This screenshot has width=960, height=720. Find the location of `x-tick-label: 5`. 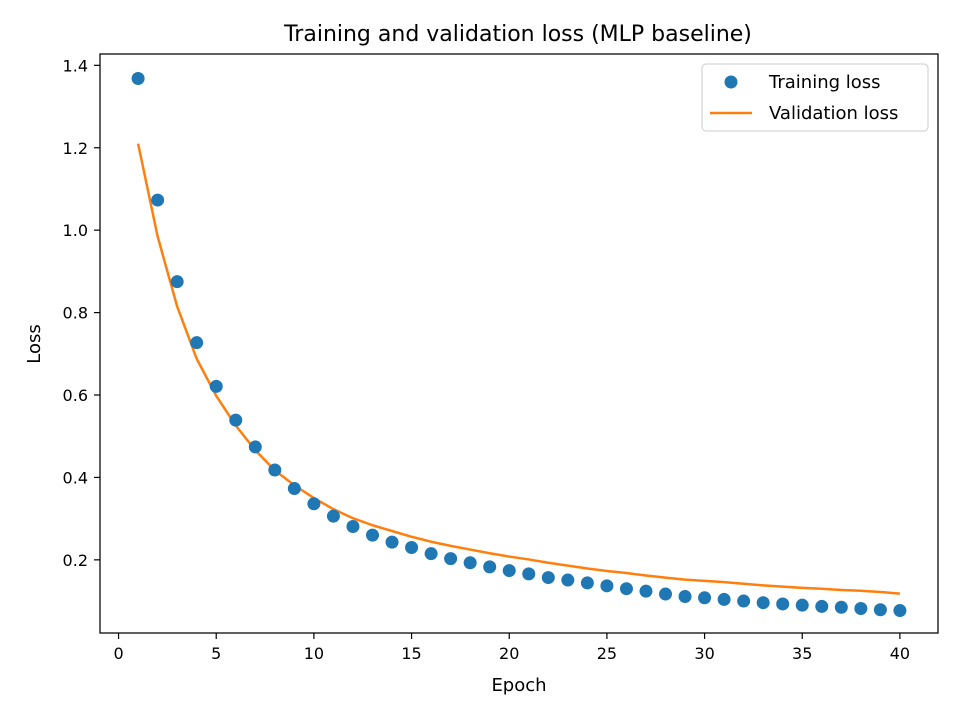

x-tick-label: 5 is located at coordinates (216, 653).